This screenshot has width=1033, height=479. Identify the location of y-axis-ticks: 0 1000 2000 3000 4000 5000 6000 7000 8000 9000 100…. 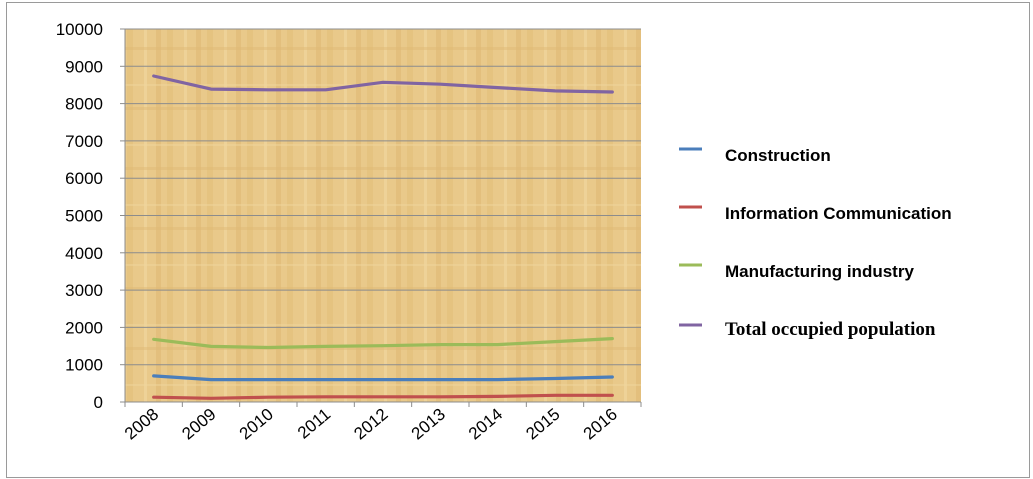
(90, 216).